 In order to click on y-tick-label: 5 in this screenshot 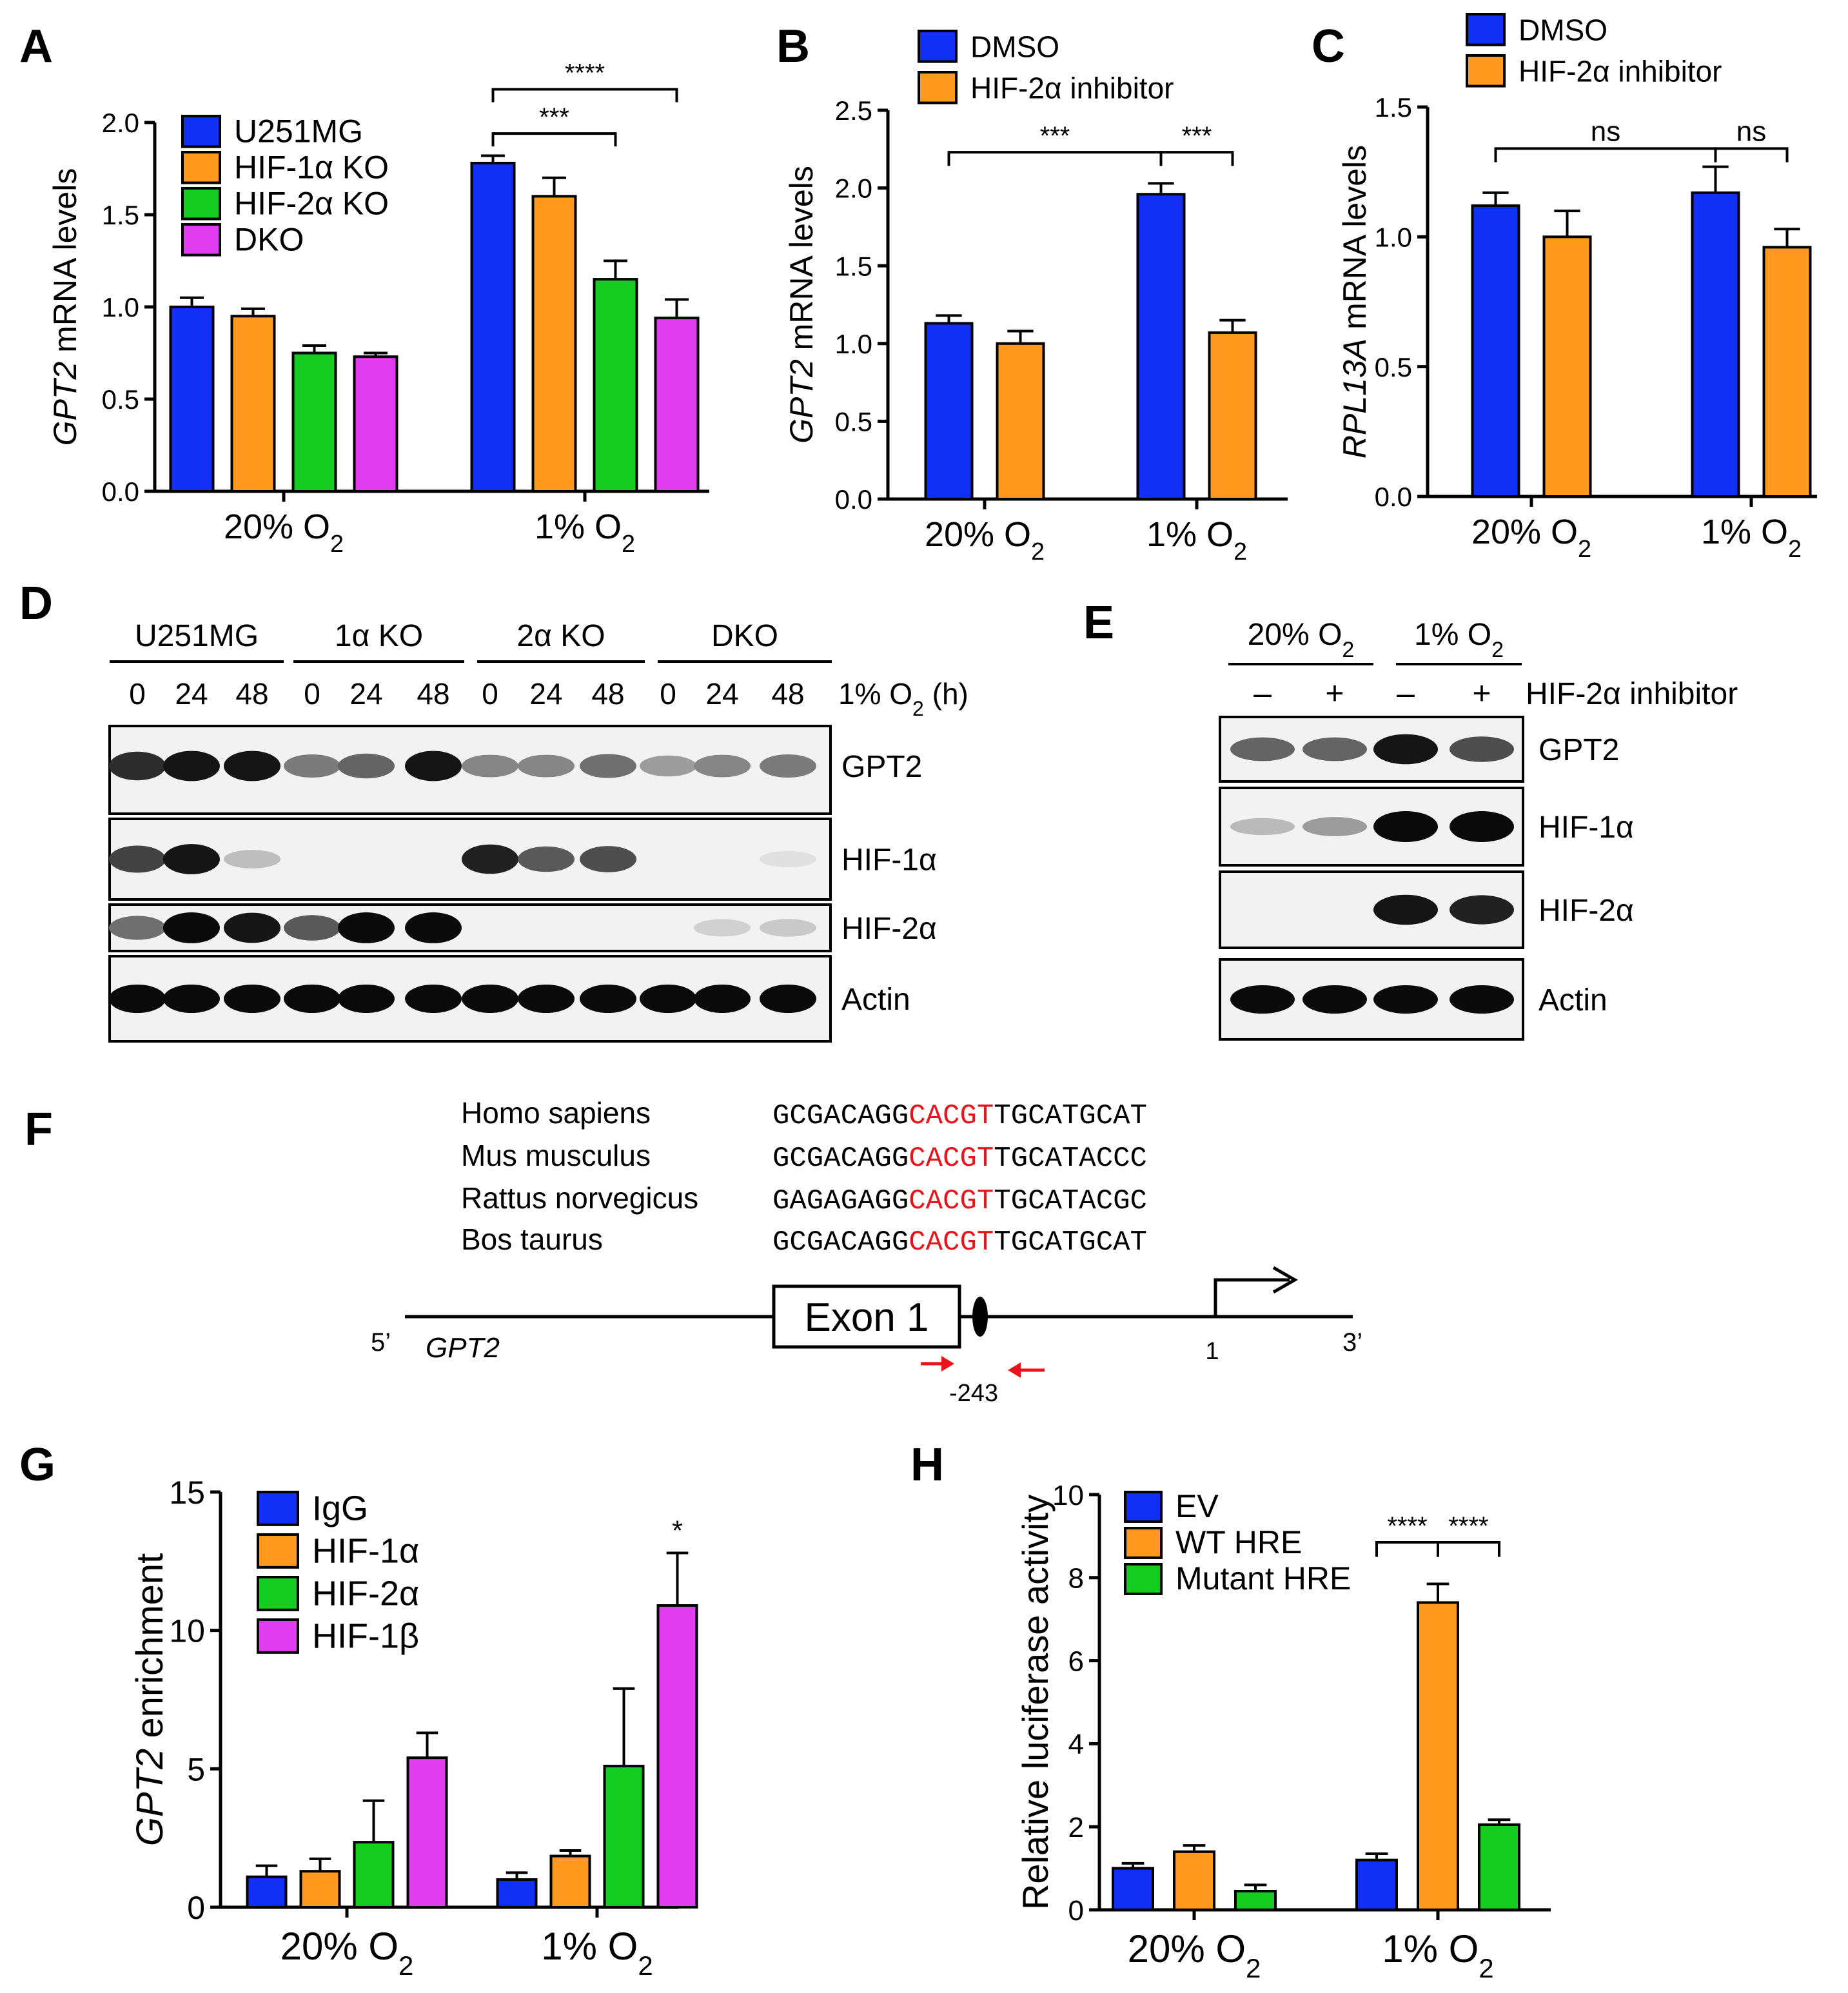, I will do `click(196, 1769)`.